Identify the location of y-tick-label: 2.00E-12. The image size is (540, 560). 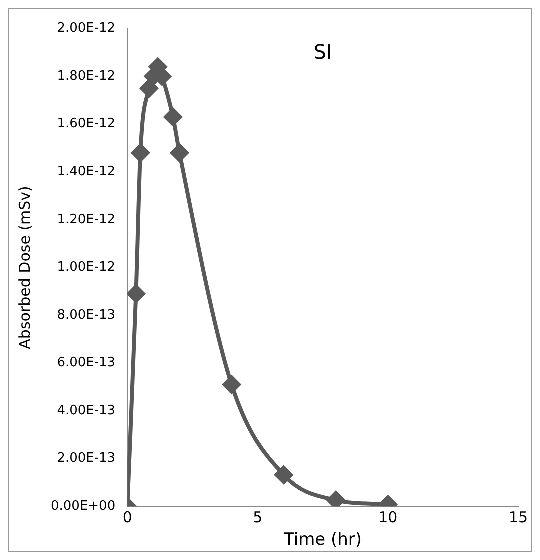
(86, 28).